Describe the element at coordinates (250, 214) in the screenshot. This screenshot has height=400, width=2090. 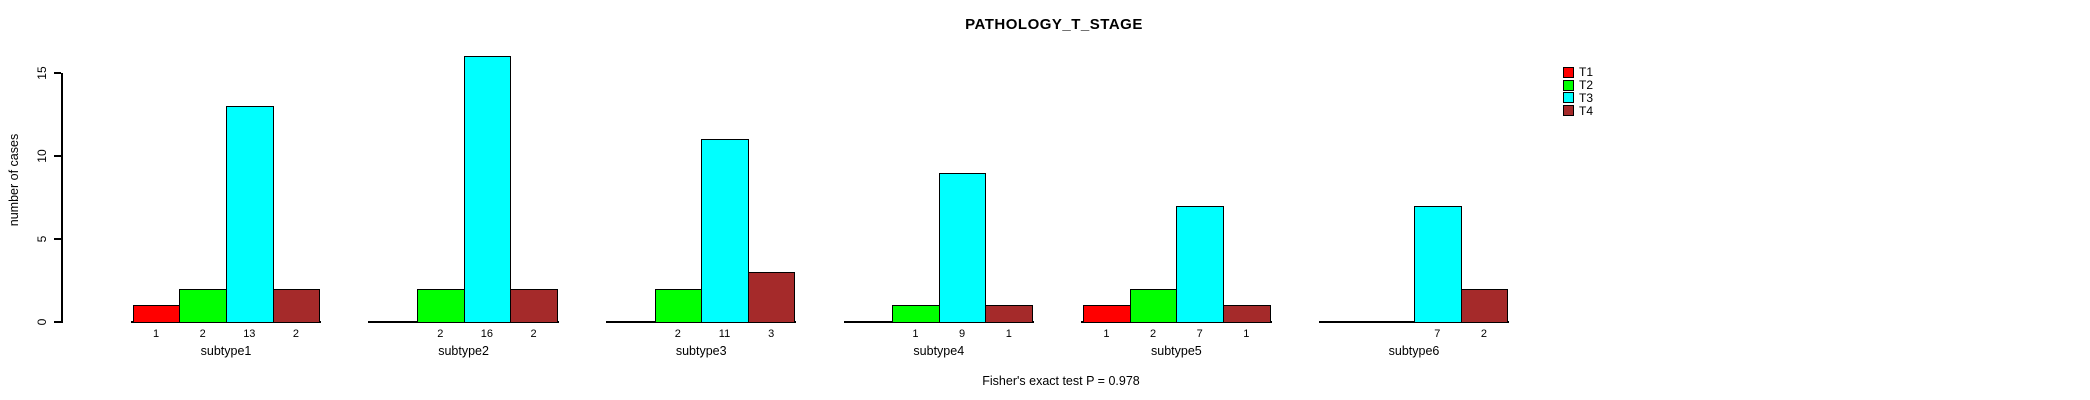
I see `bar-T3-subtype1` at that location.